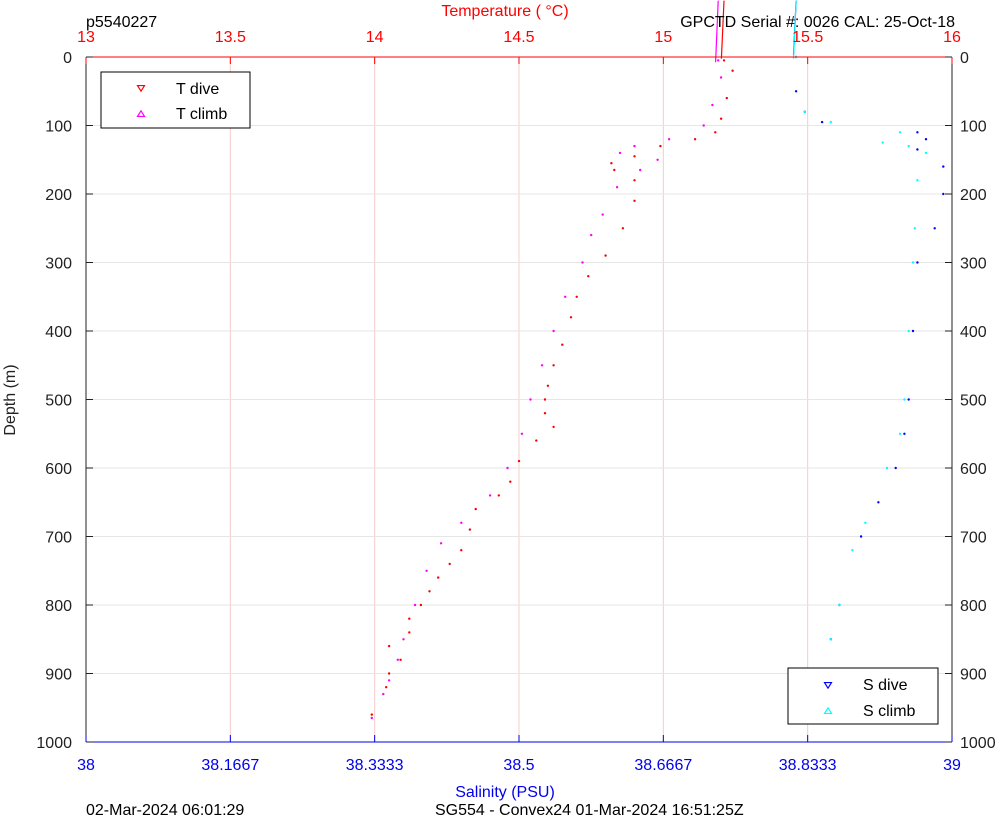  Describe the element at coordinates (165, 810) in the screenshot. I see `footer-left: 02-Mar-2024 06:01:29` at that location.